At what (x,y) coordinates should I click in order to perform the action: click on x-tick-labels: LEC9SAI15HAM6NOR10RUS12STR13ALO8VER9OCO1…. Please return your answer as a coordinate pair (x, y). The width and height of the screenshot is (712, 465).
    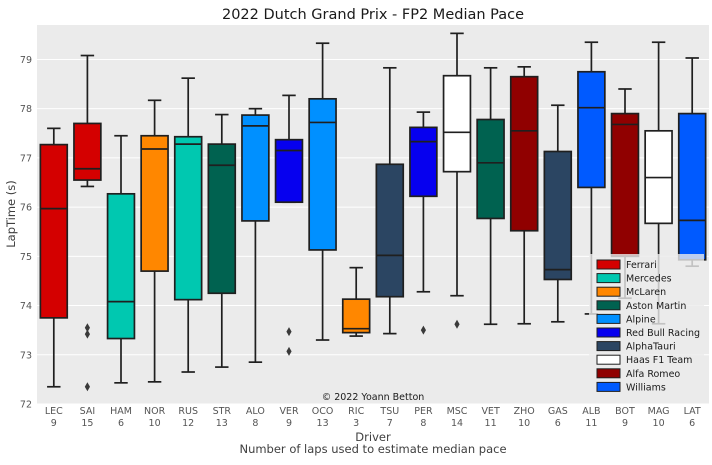
    Looking at the image, I should click on (373, 417).